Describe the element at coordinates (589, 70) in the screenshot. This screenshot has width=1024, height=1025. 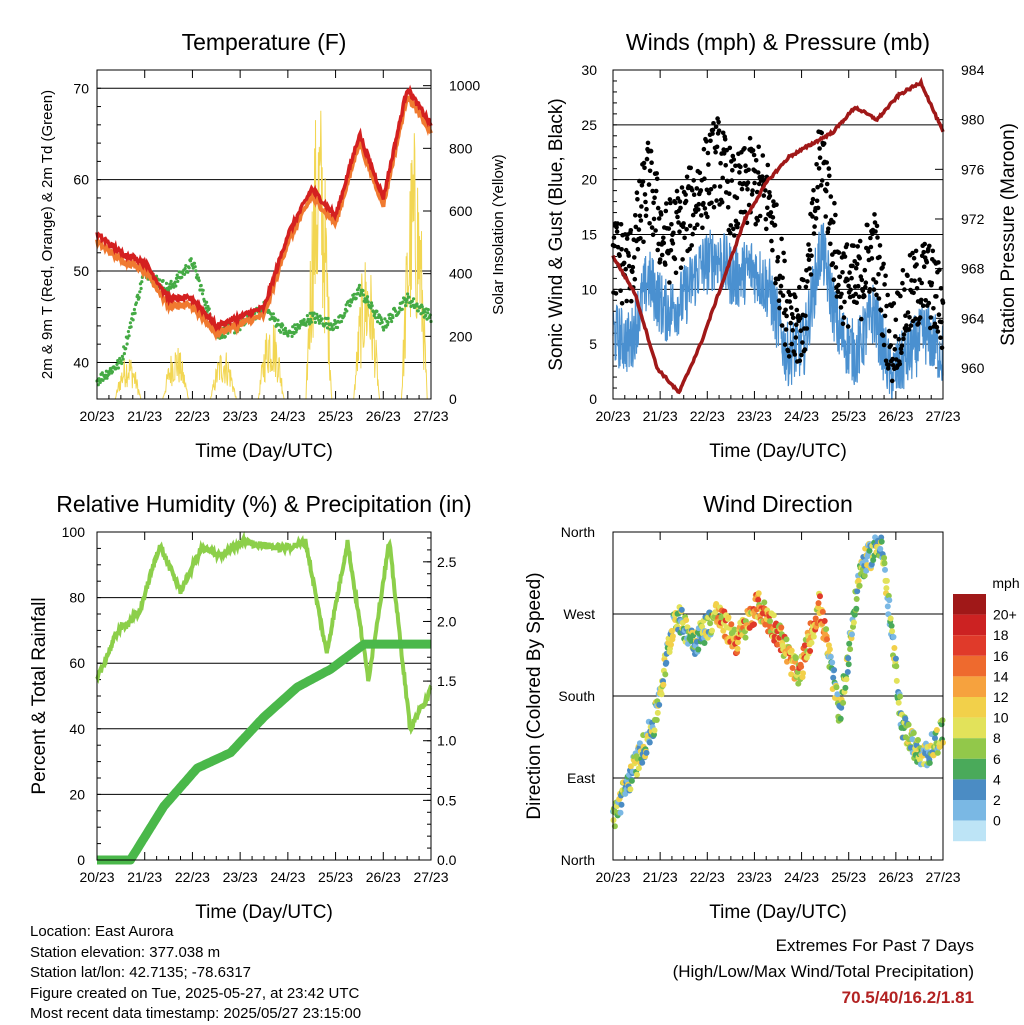
I see `winds-ytick-label: 30` at that location.